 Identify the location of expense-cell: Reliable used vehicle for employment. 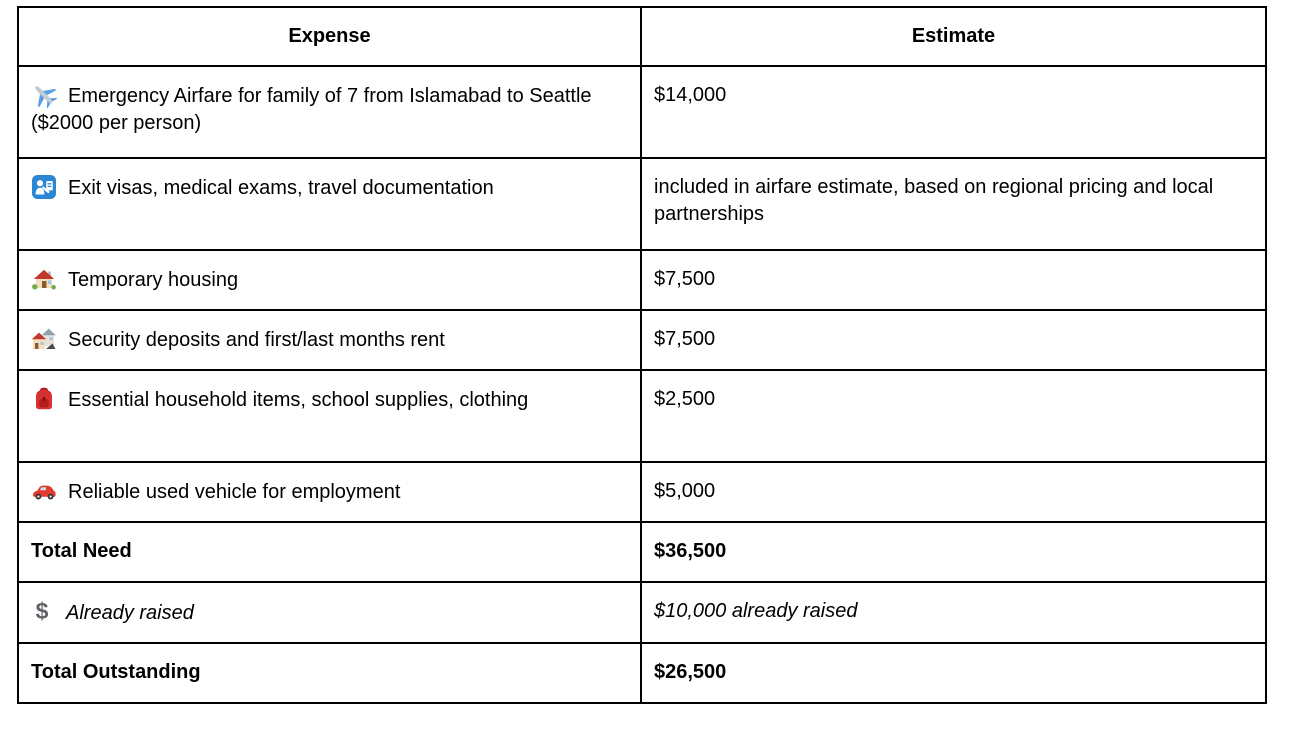
(329, 492).